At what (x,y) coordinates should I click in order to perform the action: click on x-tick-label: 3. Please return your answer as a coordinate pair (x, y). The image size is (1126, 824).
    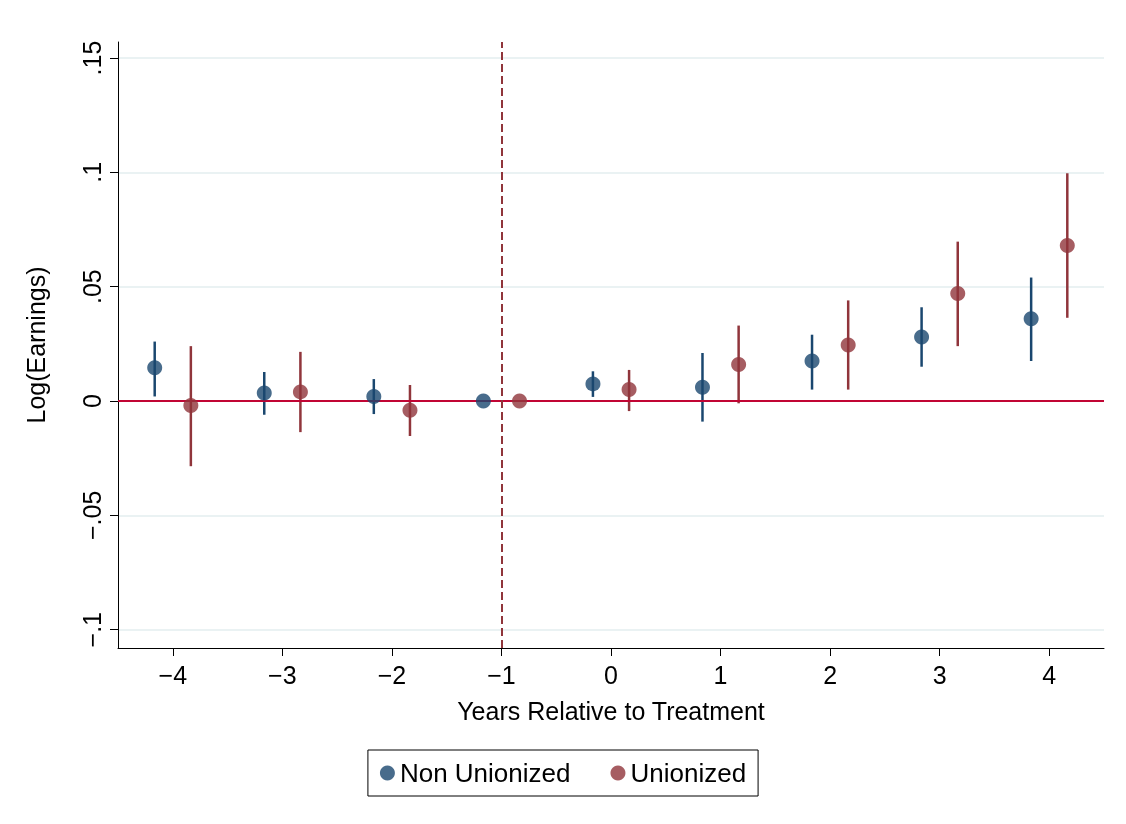
    Looking at the image, I should click on (939, 674).